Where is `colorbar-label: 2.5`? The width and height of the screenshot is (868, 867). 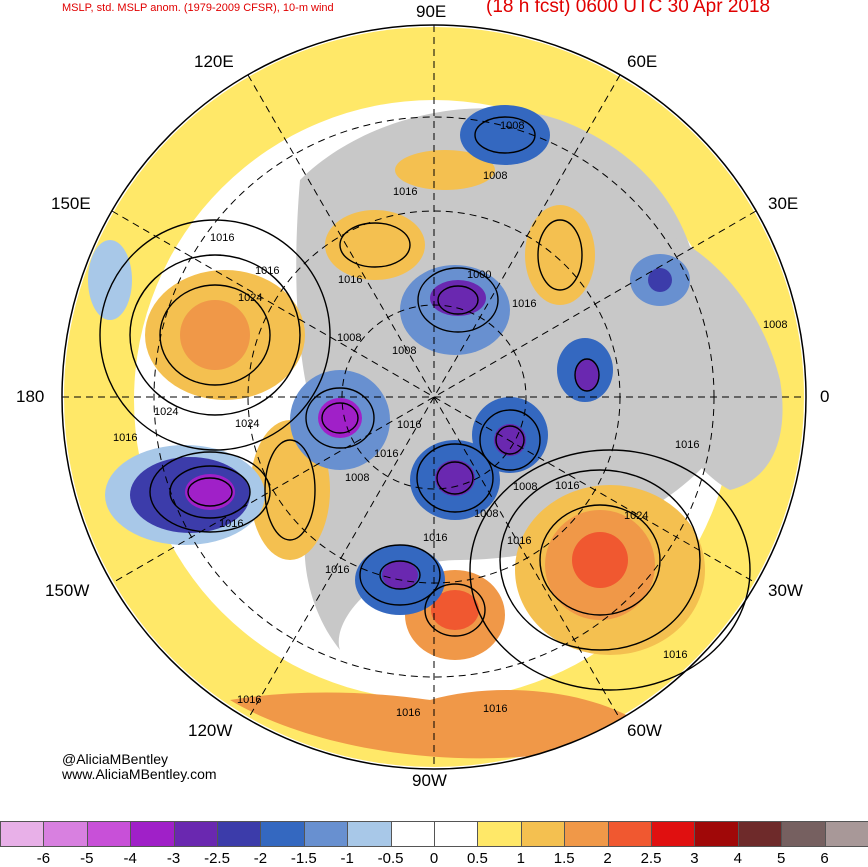
colorbar-label: 2.5 is located at coordinates (651, 858).